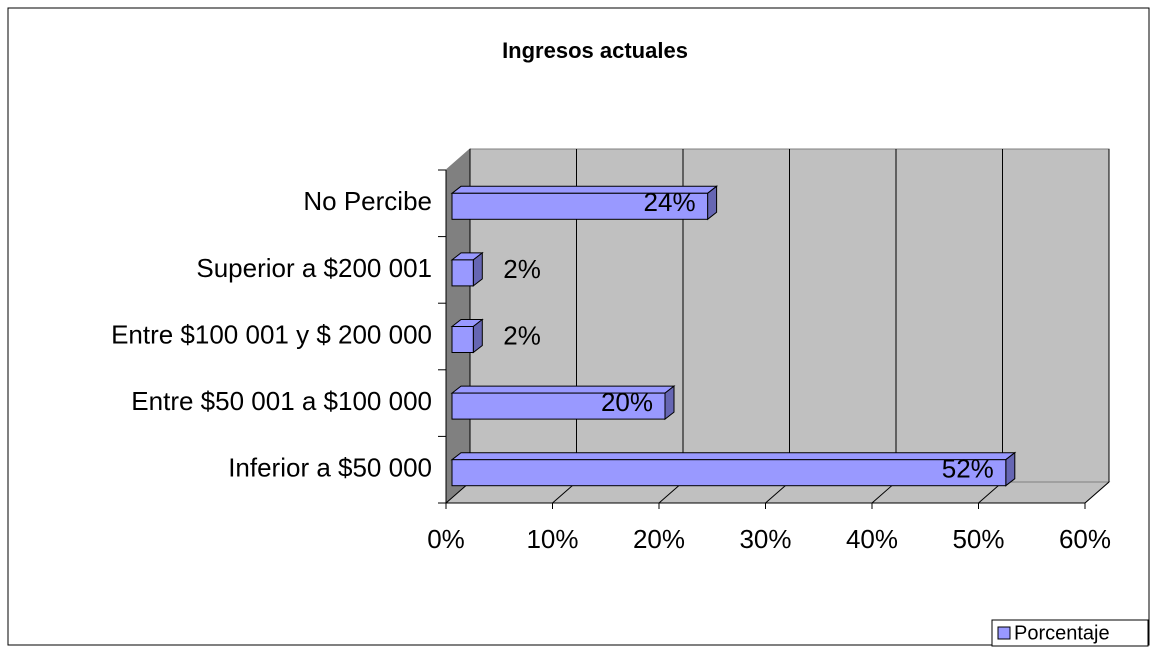 This screenshot has height=648, width=1156. What do you see at coordinates (367, 201) in the screenshot?
I see `y-tick-label: No Percibe` at bounding box center [367, 201].